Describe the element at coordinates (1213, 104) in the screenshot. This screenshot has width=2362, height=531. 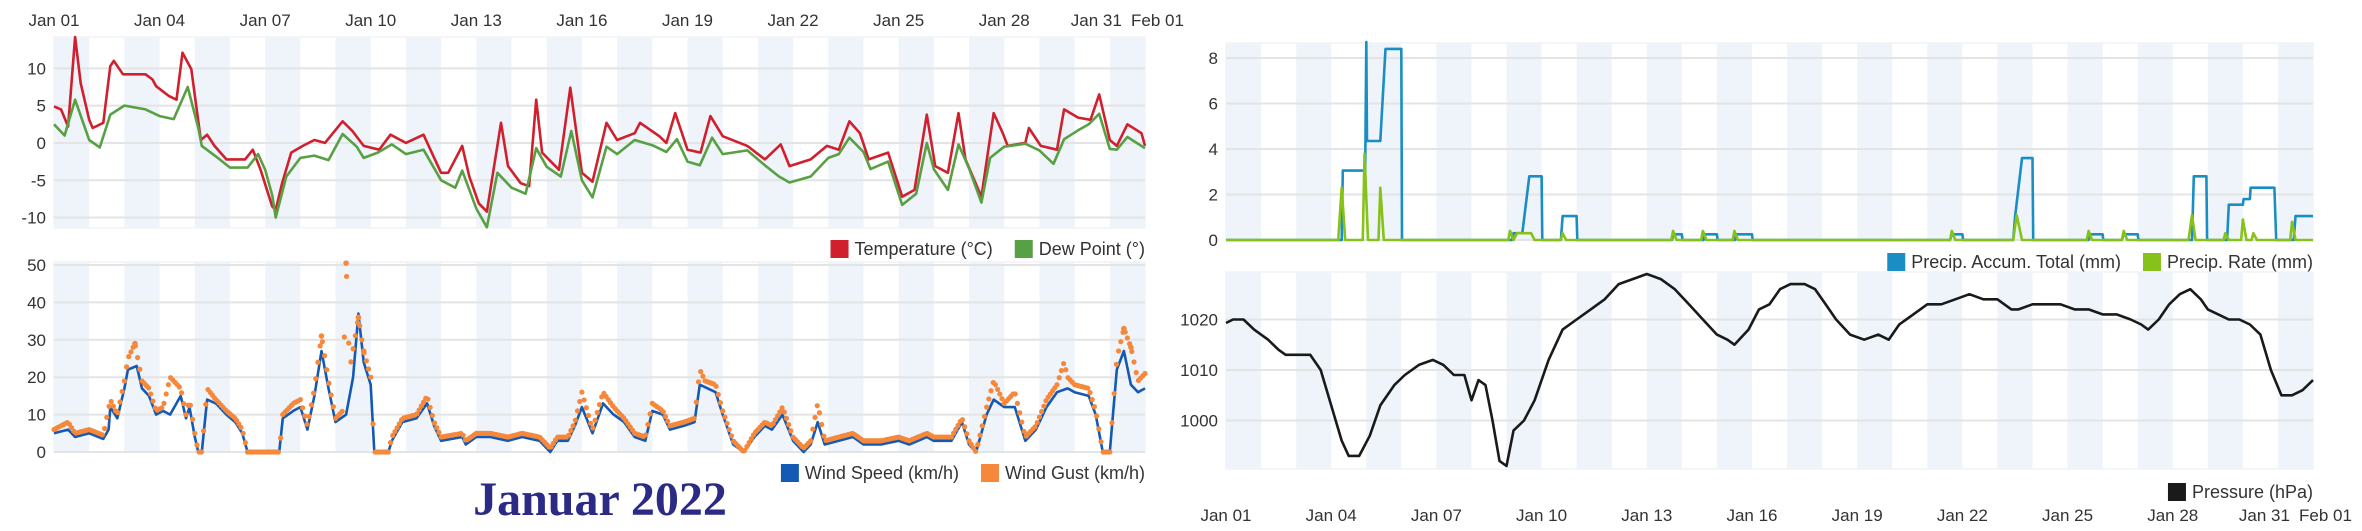
I see `y-tick-label: 6` at that location.